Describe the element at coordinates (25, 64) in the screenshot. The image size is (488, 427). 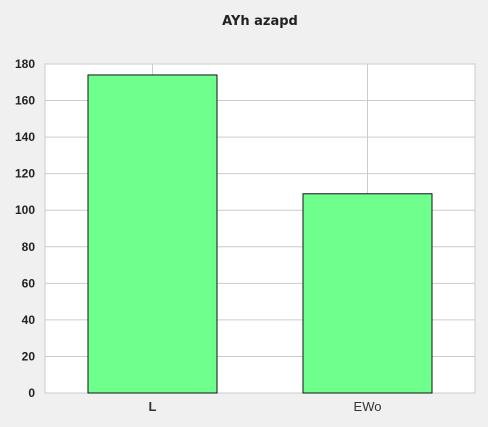
I see `y-tick-label: 180` at that location.